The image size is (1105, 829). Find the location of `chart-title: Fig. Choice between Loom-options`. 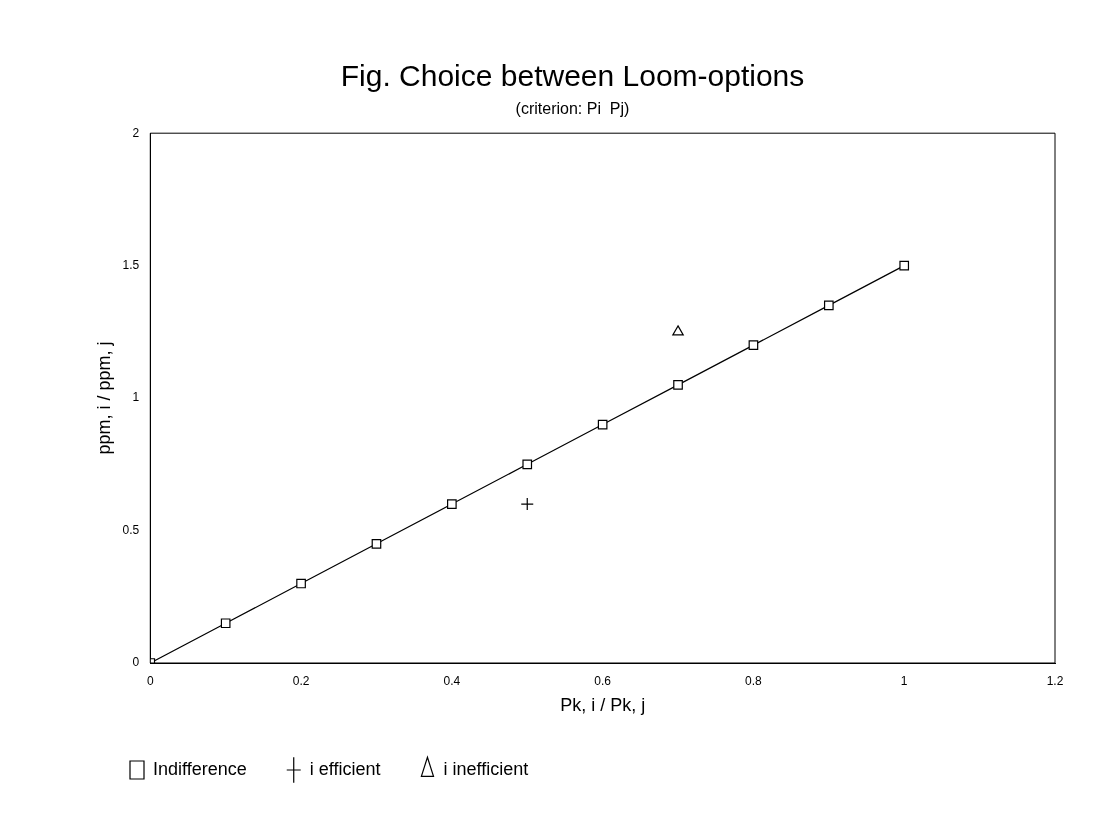

chart-title: Fig. Choice between Loom-options is located at coordinates (572, 76).